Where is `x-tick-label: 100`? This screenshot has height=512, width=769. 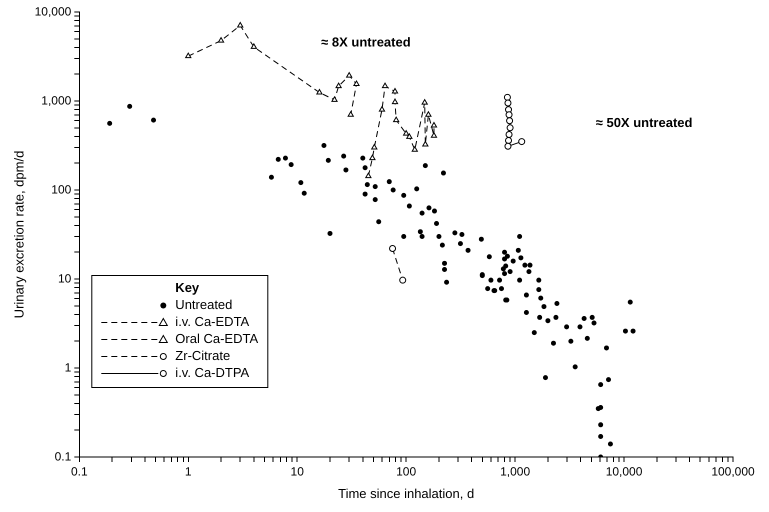 x-tick-label: 100 is located at coordinates (406, 471).